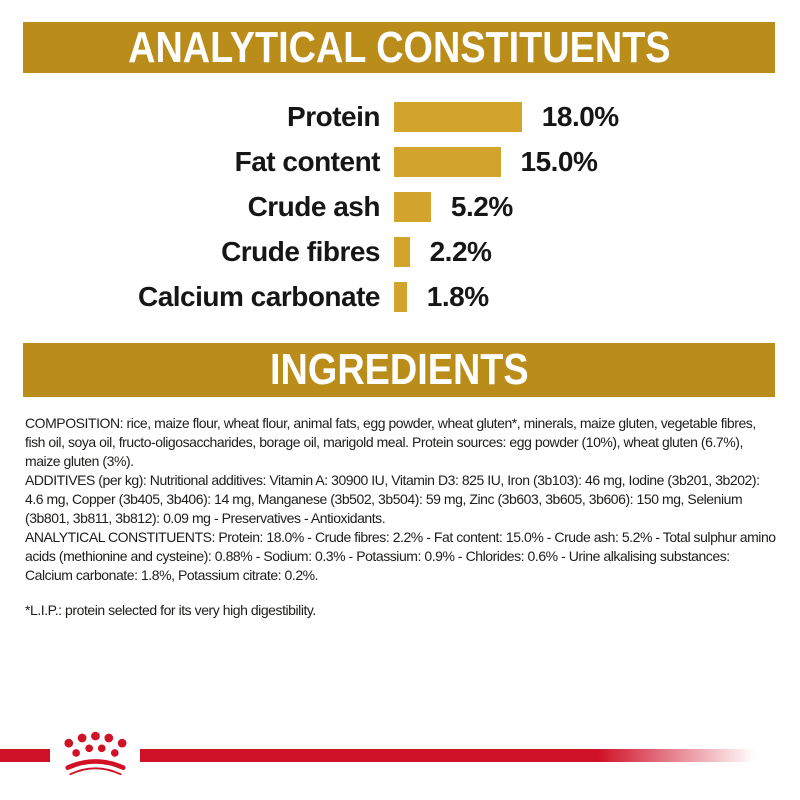  I want to click on chart-category-label: Calcium carbonate, so click(259, 296).